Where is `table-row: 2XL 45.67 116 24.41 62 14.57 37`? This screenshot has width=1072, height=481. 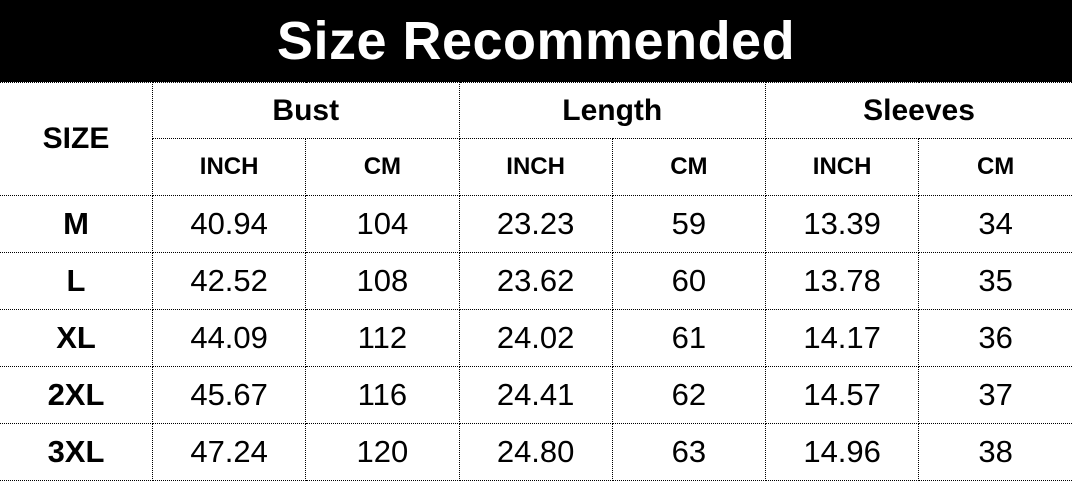
table-row: 2XL 45.67 116 24.41 62 14.57 37 is located at coordinates (536, 395).